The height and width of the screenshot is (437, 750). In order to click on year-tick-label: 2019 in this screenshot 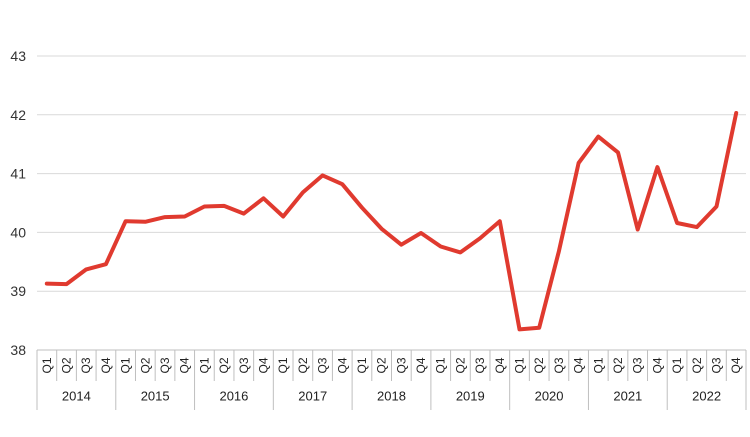, I will do `click(470, 396)`.